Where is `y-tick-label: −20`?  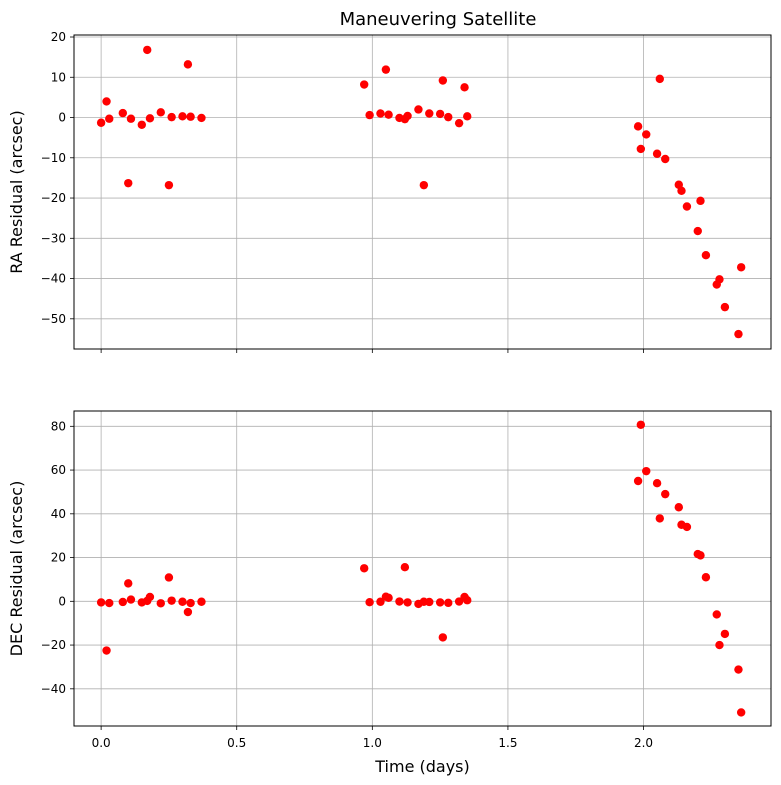 y-tick-label: −20 is located at coordinates (53, 645).